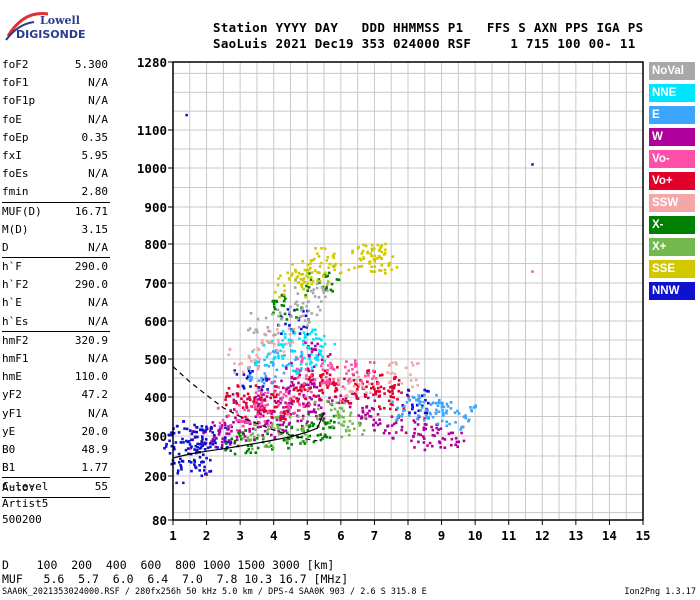  I want to click on isolated-echo-point, so click(183, 483).